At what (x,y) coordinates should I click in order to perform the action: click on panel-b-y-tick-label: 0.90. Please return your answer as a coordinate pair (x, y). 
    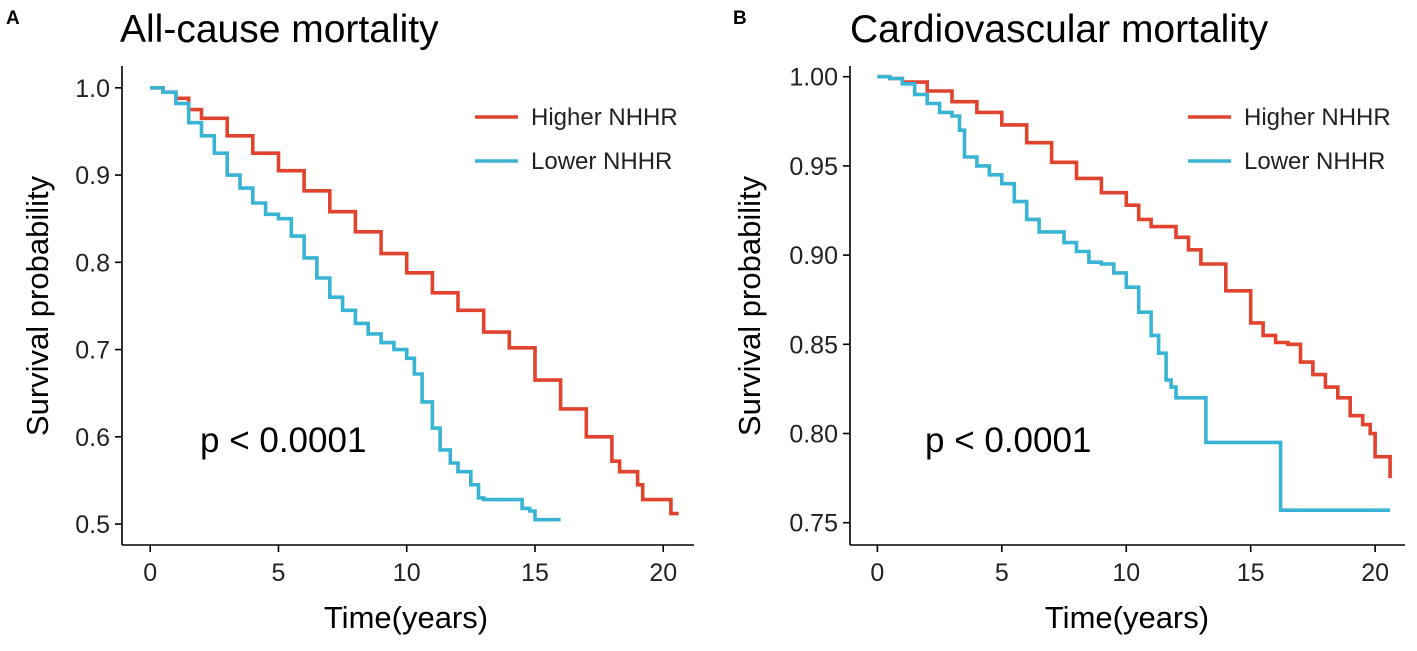
    Looking at the image, I should click on (813, 256).